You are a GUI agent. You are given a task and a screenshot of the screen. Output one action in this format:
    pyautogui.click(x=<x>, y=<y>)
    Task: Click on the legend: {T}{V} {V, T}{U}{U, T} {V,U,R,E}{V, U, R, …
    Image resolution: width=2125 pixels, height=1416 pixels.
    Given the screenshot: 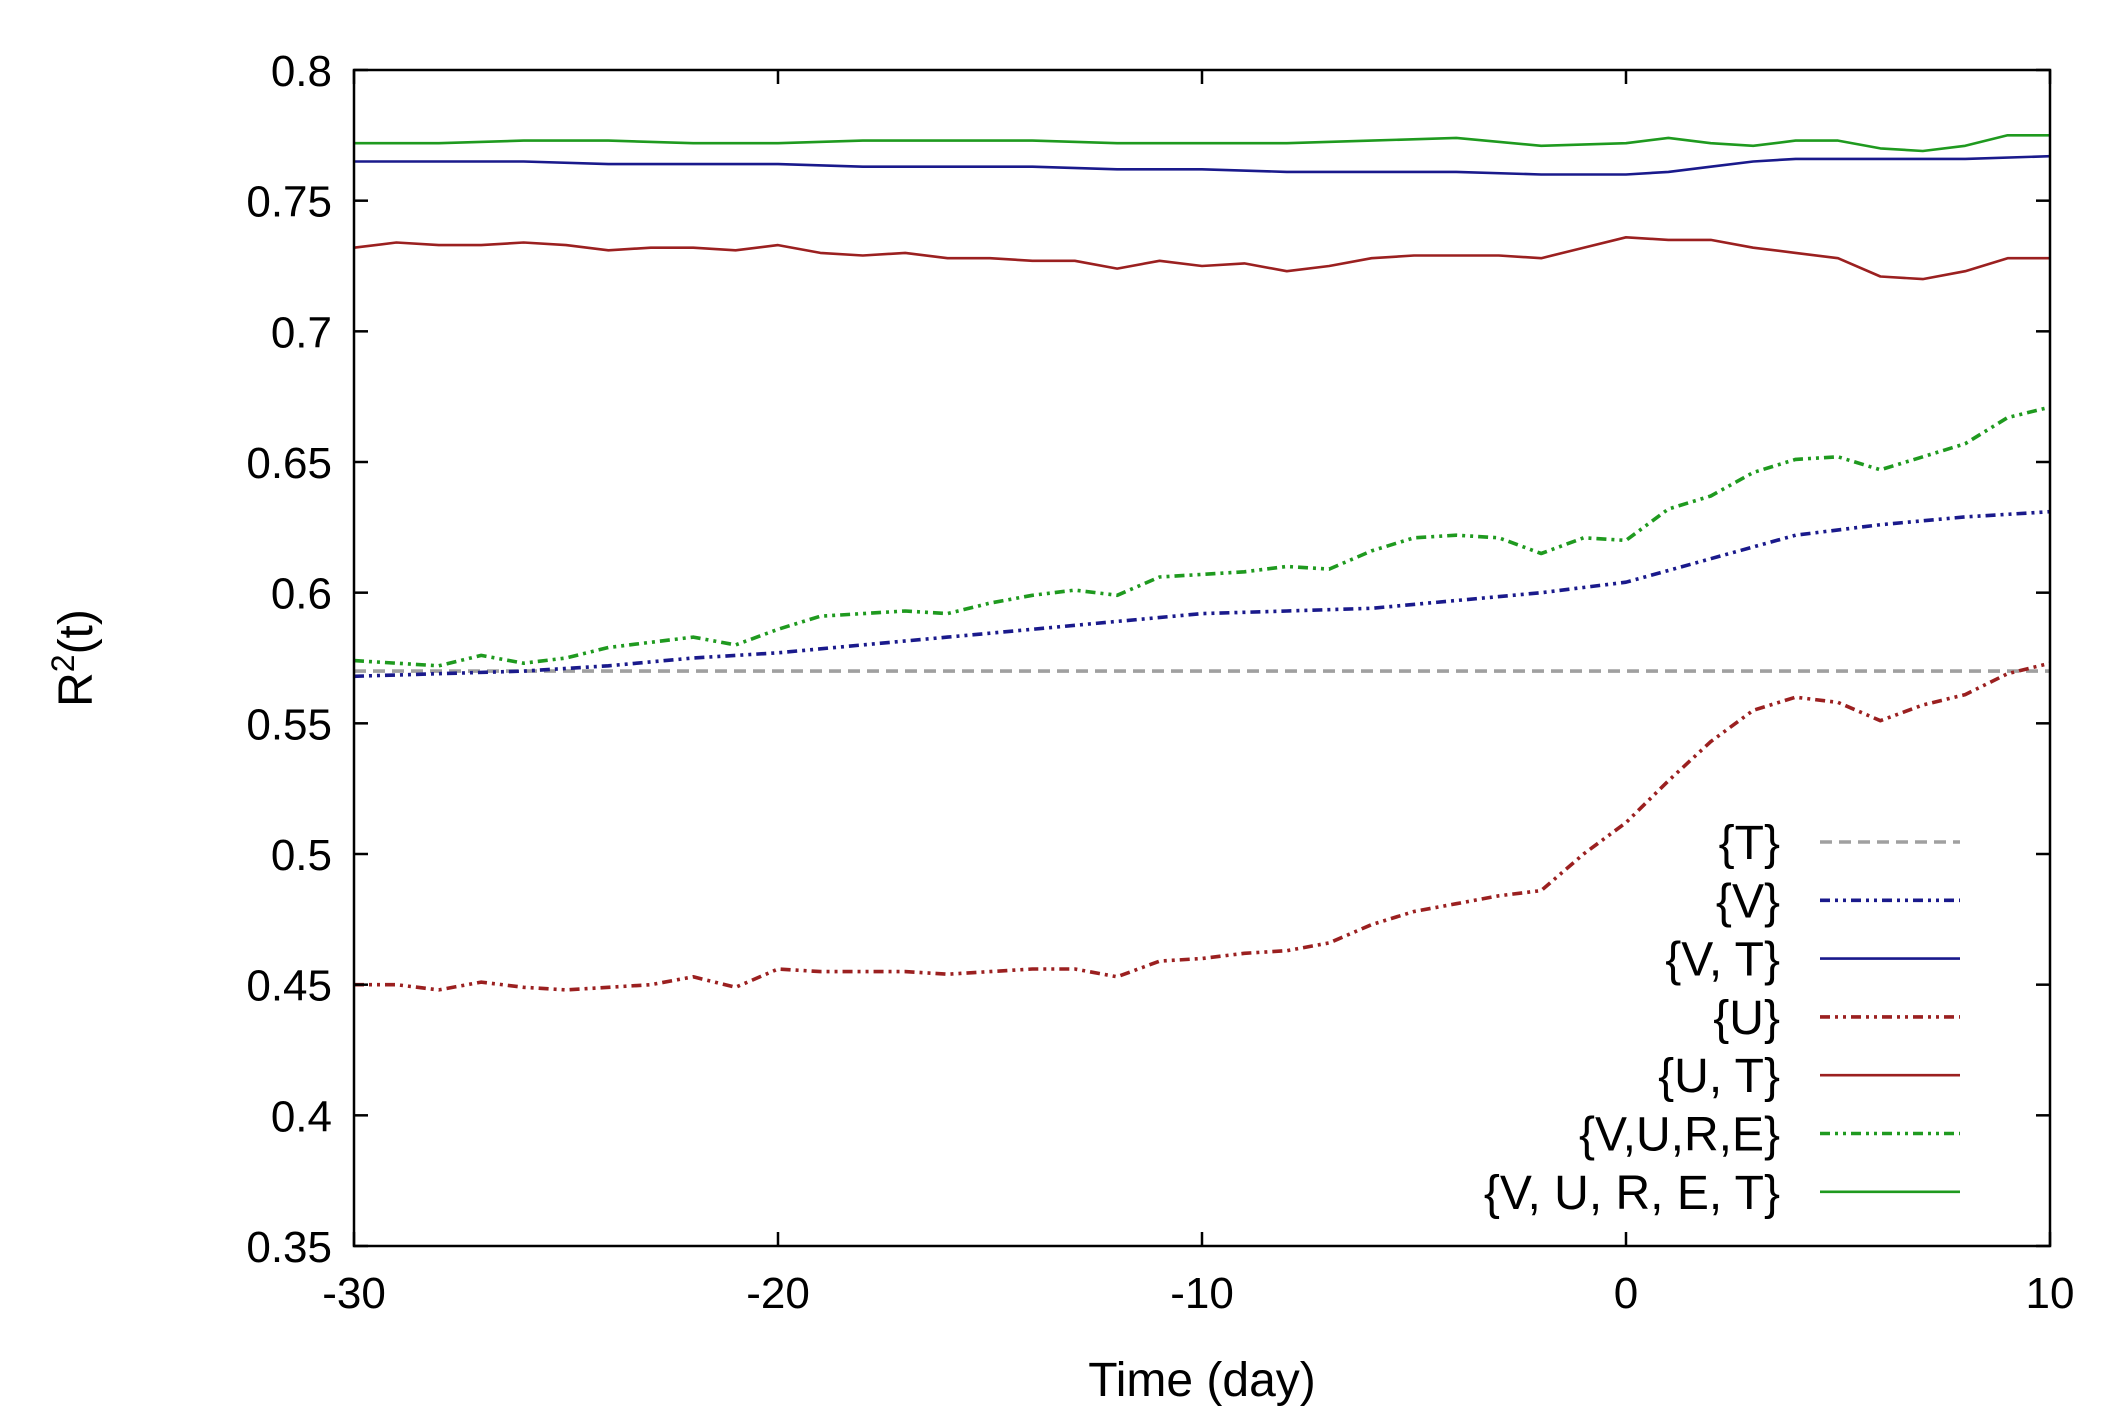 What is the action you would take?
    pyautogui.click(x=1722, y=1018)
    